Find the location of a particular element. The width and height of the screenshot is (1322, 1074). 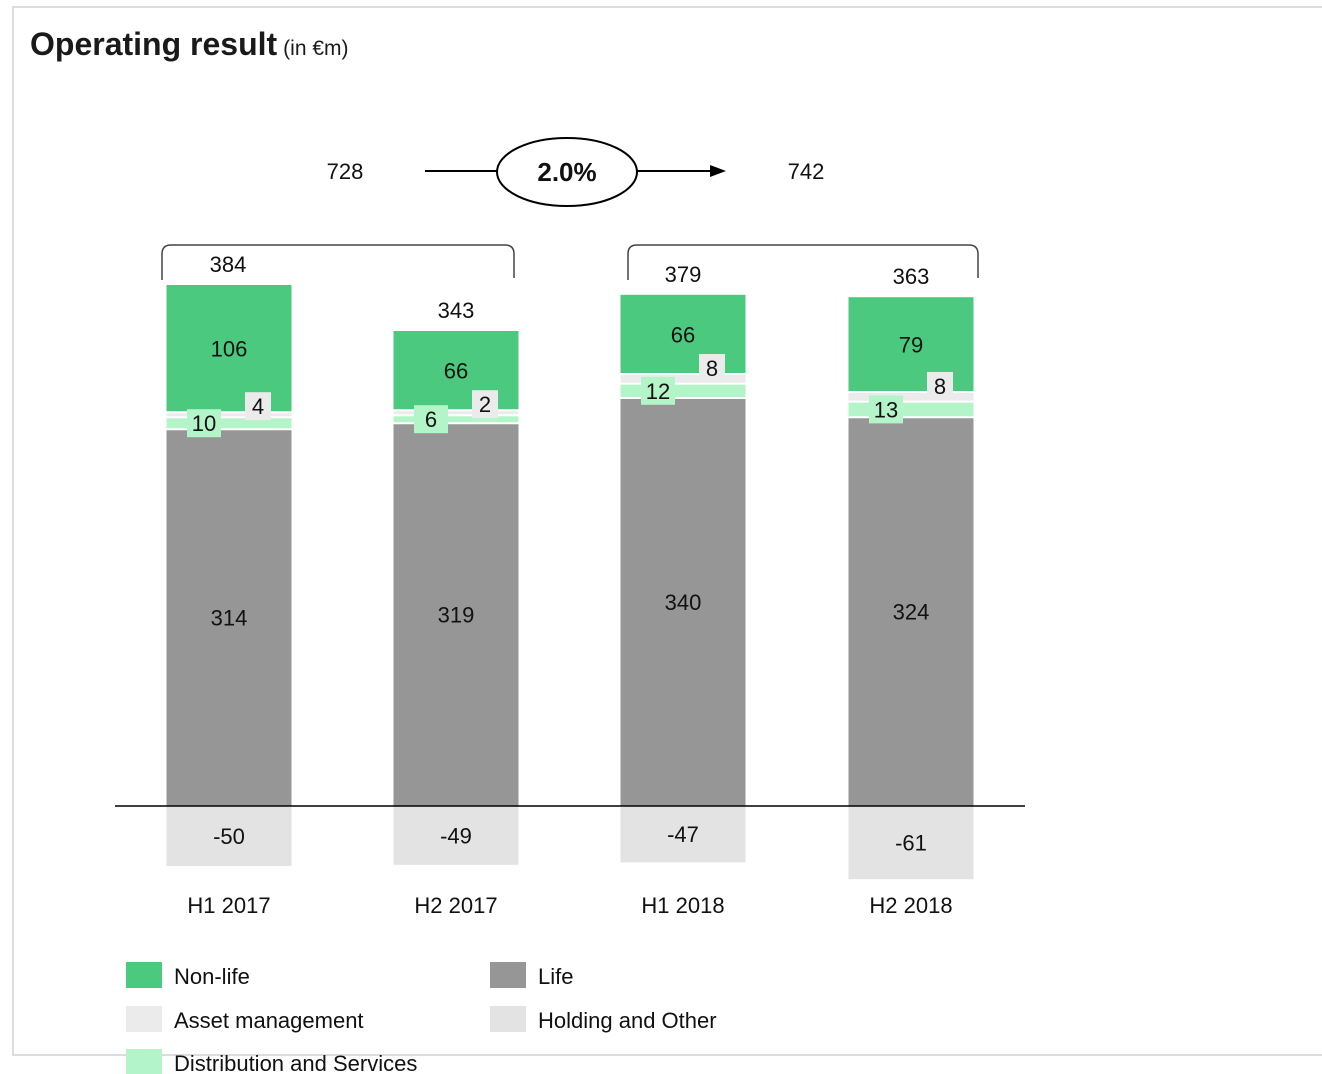

legend-swatch-life is located at coordinates (508, 975).